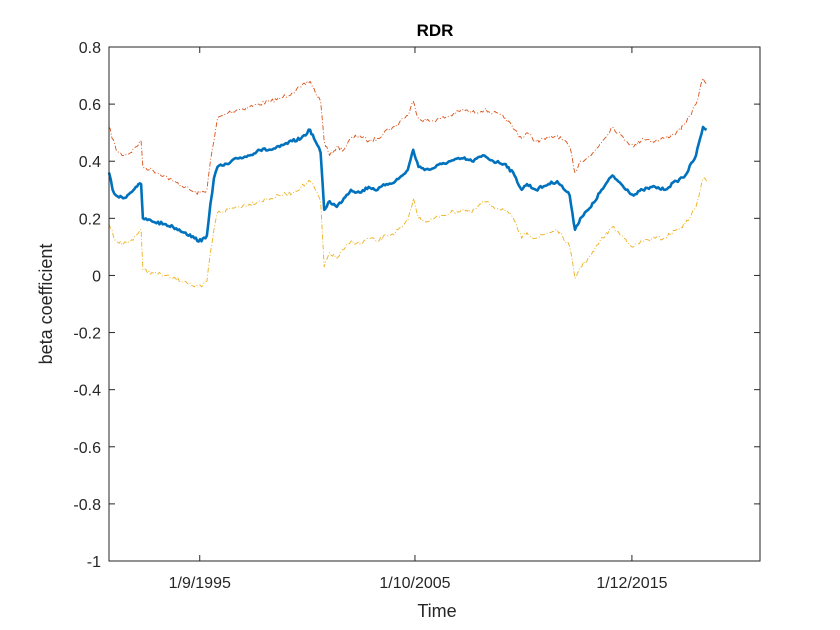  Describe the element at coordinates (414, 583) in the screenshot. I see `x-tick-label: 1/10/2005` at that location.